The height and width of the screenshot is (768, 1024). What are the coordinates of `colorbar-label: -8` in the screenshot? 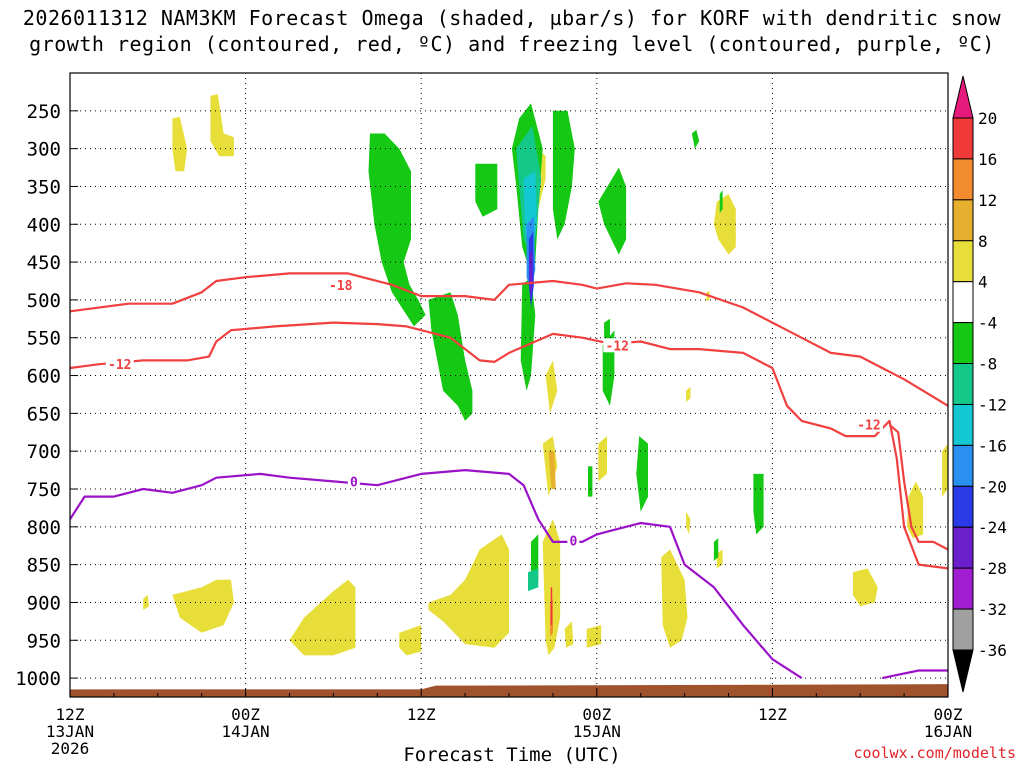 It's located at (987, 364).